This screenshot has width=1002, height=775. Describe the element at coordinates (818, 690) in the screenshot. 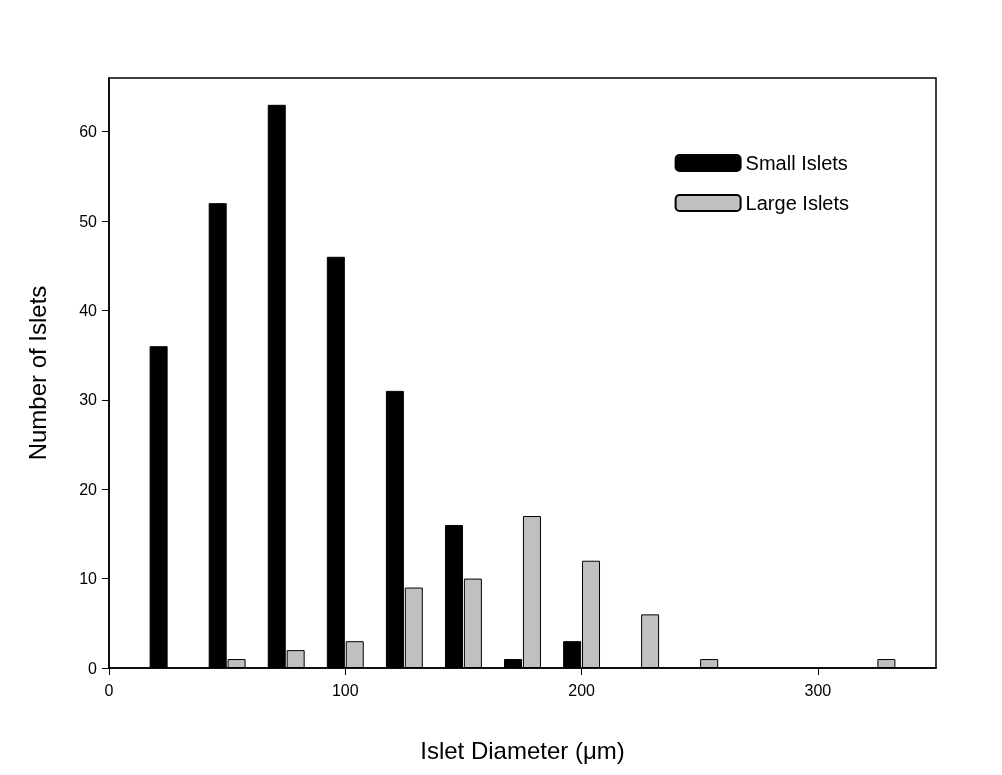

I see `x-tick-label: 300` at that location.